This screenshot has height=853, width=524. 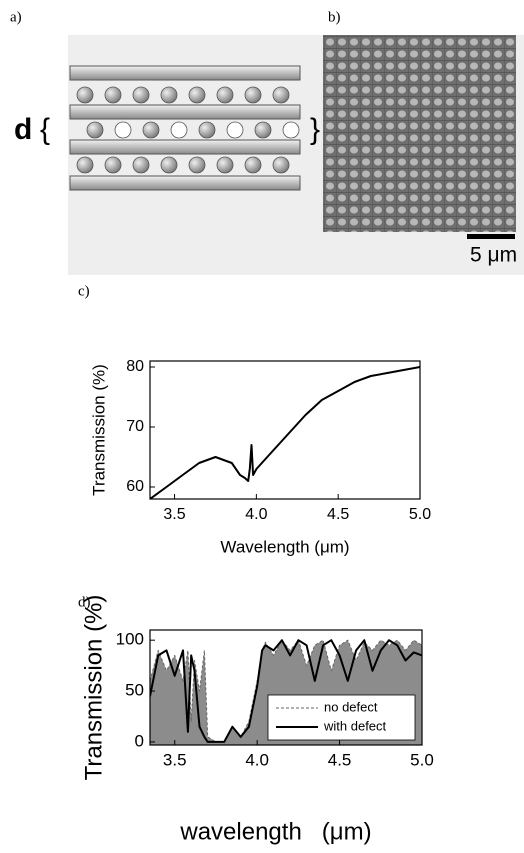 What do you see at coordinates (84, 291) in the screenshot?
I see `panel-label: c)` at bounding box center [84, 291].